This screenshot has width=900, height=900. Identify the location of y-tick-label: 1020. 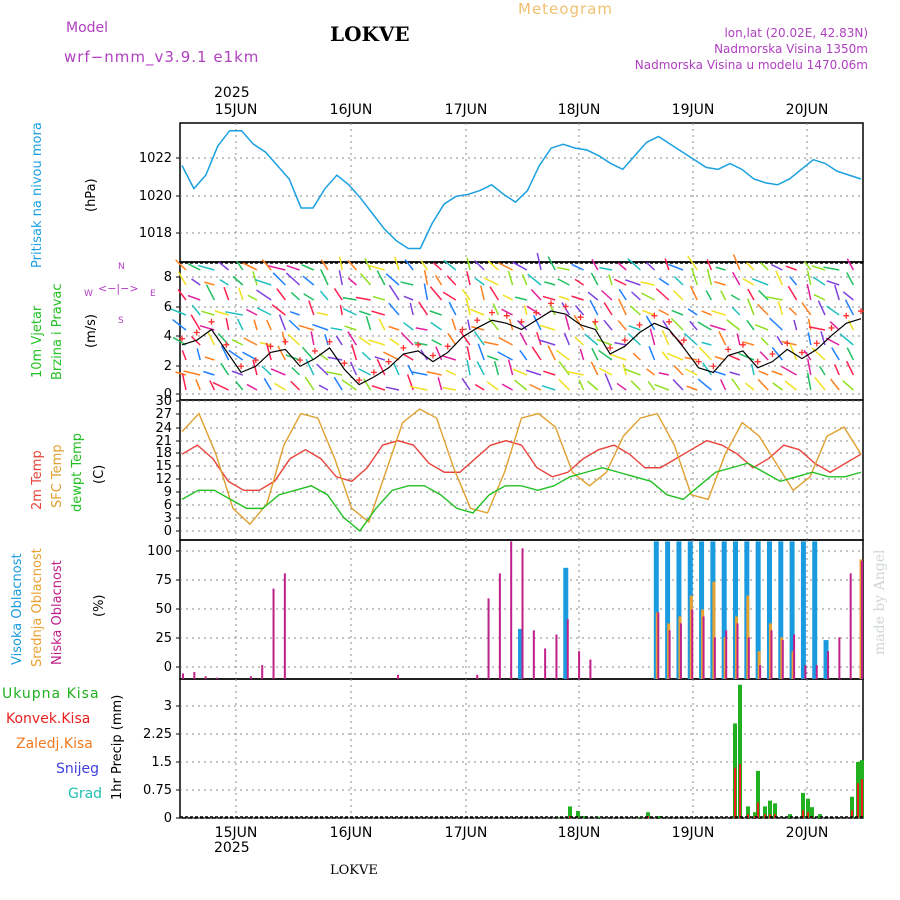
(155, 196).